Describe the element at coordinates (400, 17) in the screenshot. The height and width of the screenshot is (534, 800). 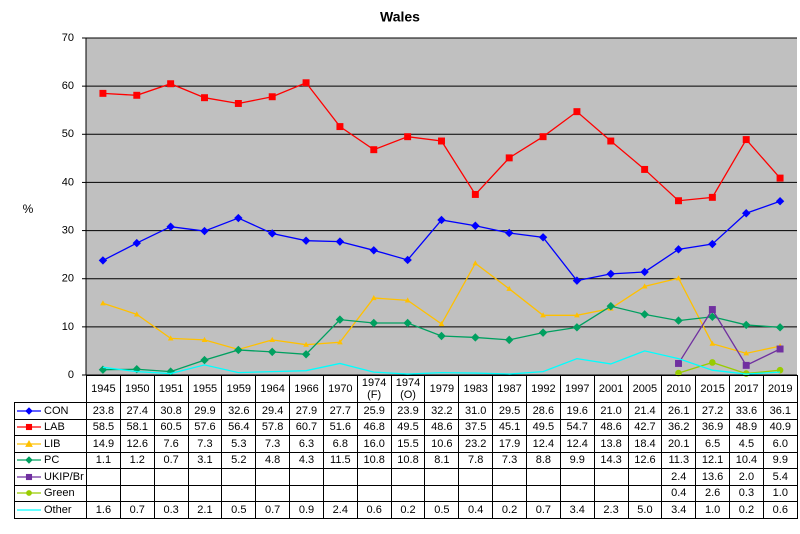
I see `chart-title: Wales` at that location.